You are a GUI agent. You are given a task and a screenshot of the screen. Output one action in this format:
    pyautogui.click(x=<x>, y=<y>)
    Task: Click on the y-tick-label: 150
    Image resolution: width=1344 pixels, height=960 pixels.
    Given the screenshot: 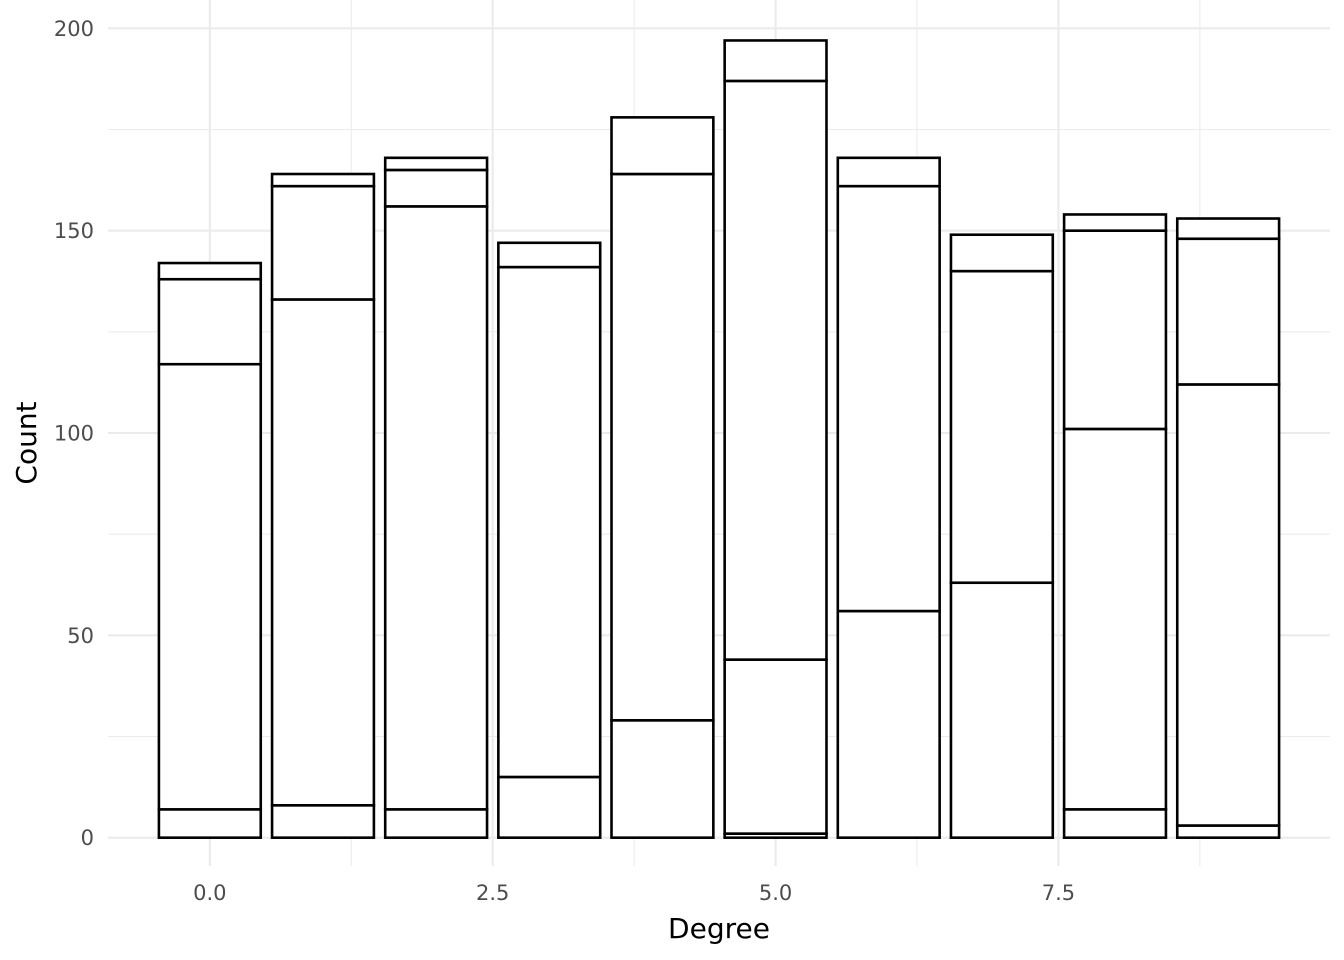 What is the action you would take?
    pyautogui.click(x=74, y=231)
    